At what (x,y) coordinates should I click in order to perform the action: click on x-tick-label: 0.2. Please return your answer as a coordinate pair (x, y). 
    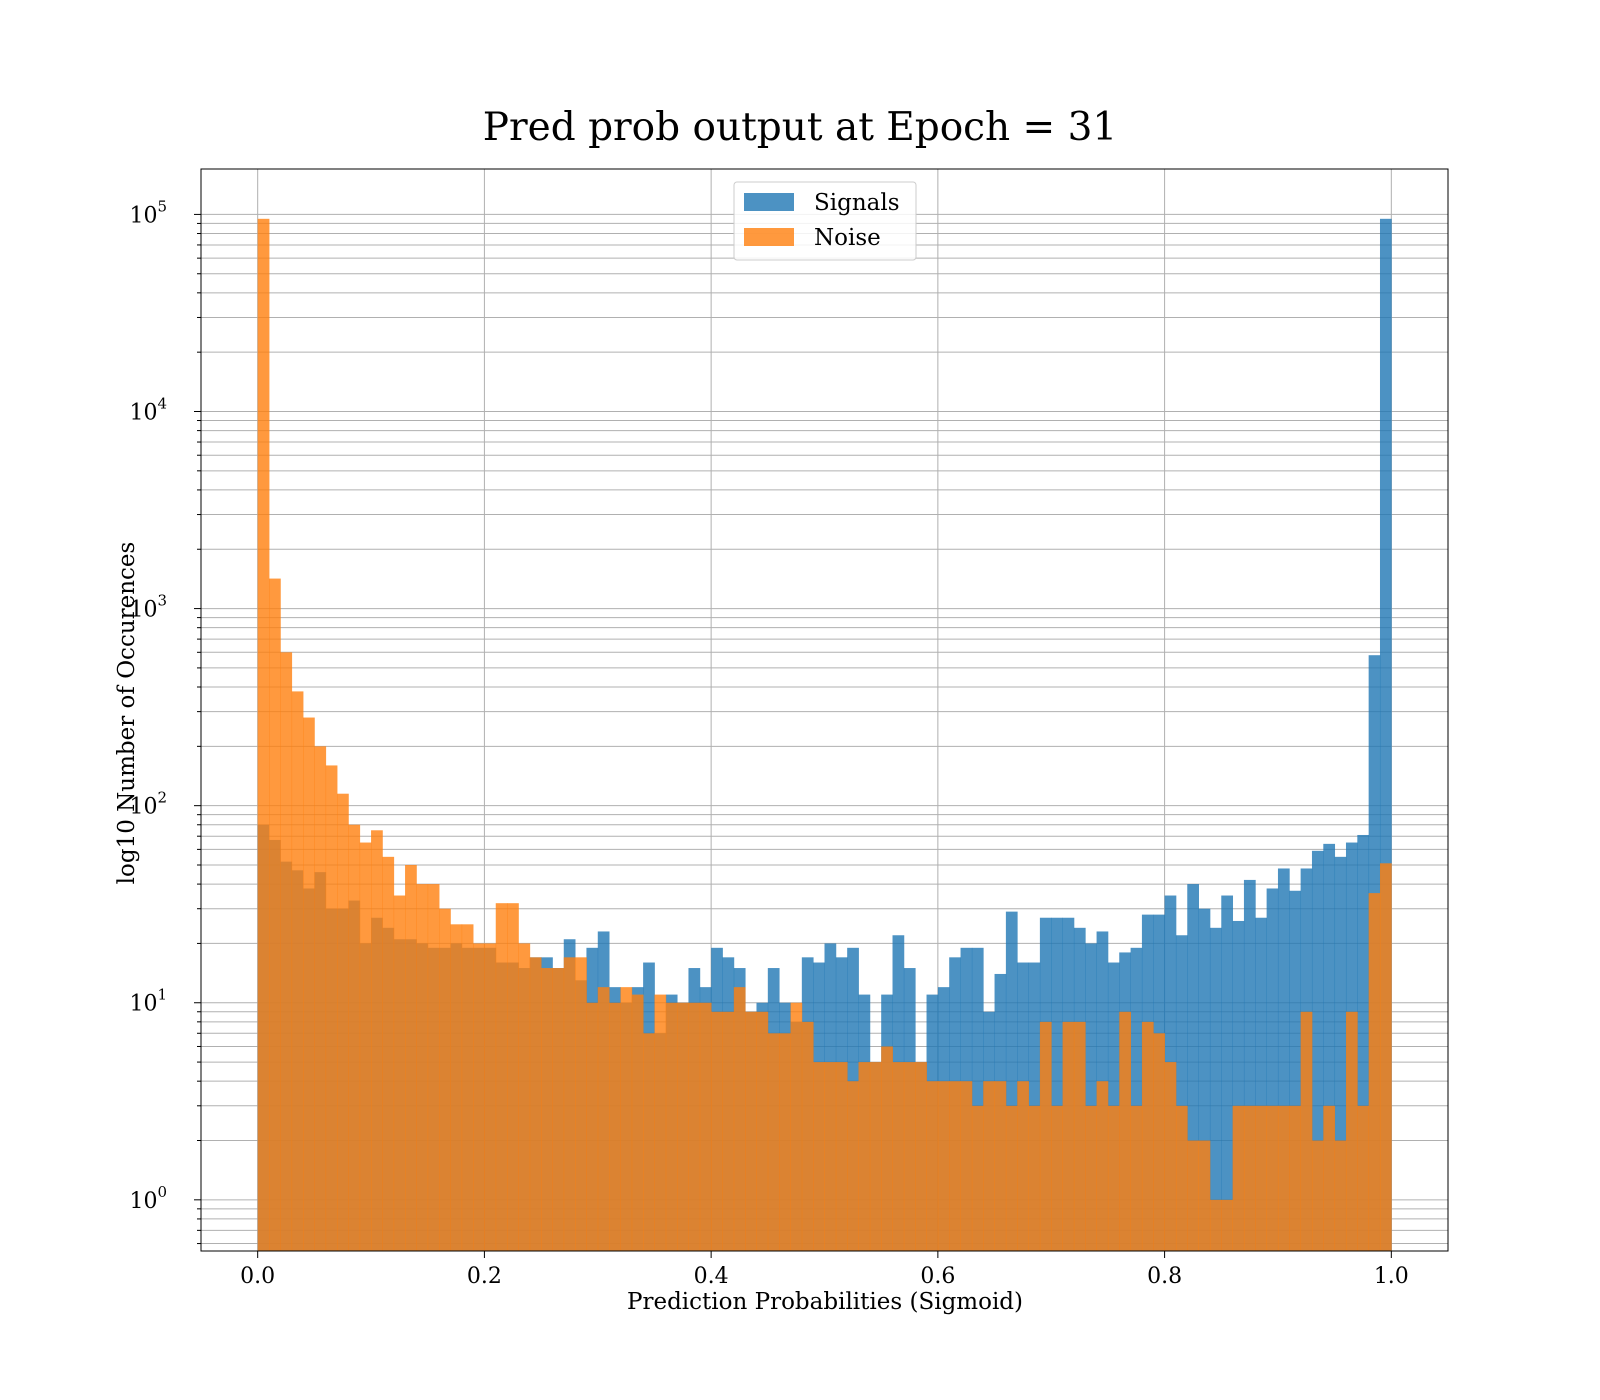
    Looking at the image, I should click on (484, 1276).